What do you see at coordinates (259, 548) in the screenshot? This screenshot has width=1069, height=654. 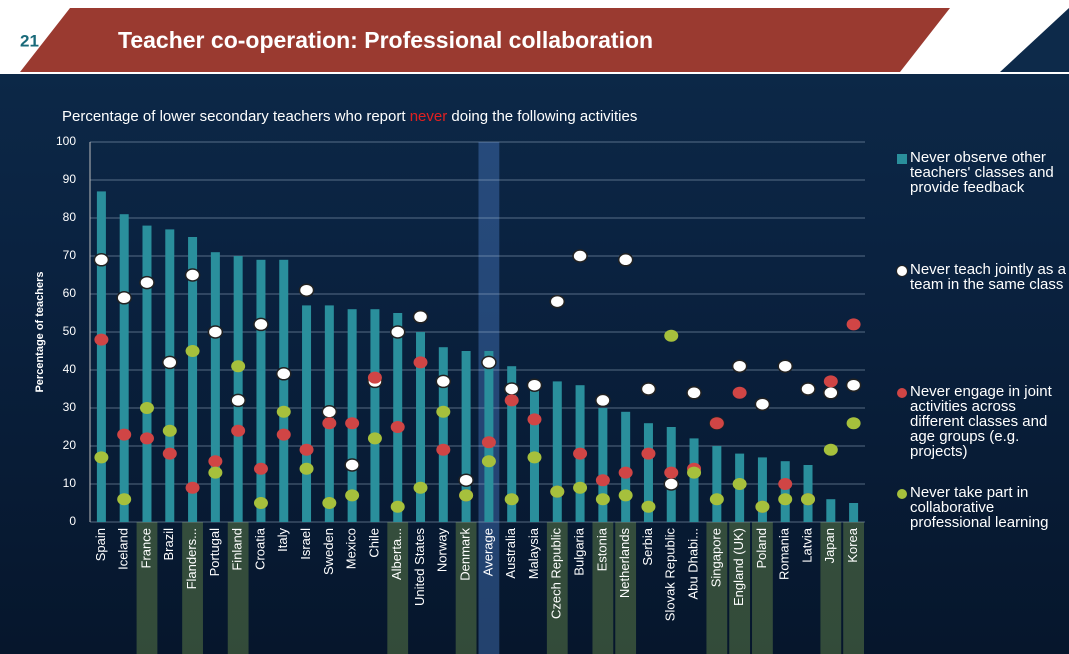 I see `x-tick-label: Croatia` at bounding box center [259, 548].